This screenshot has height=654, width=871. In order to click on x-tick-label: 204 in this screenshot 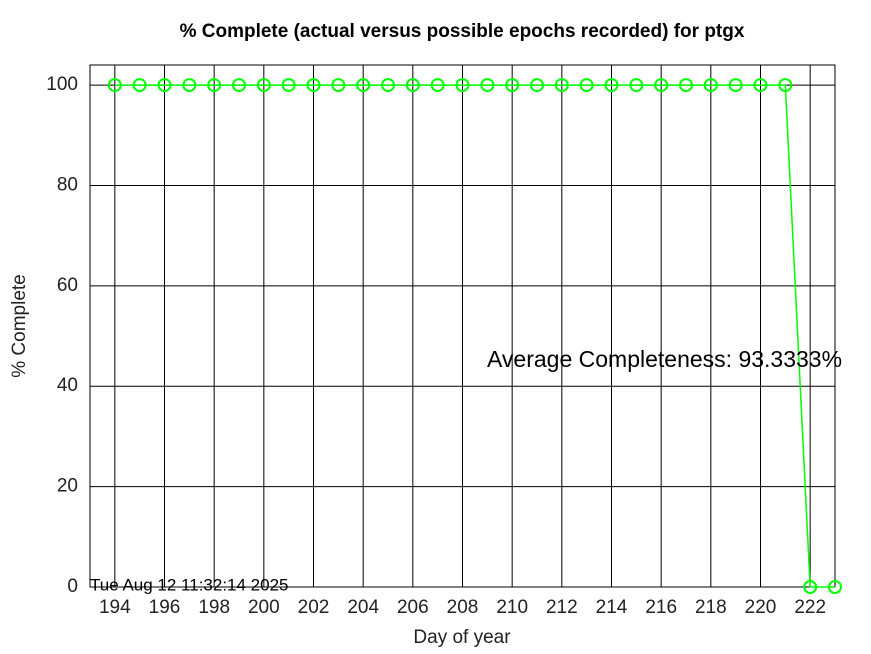, I will do `click(363, 607)`.